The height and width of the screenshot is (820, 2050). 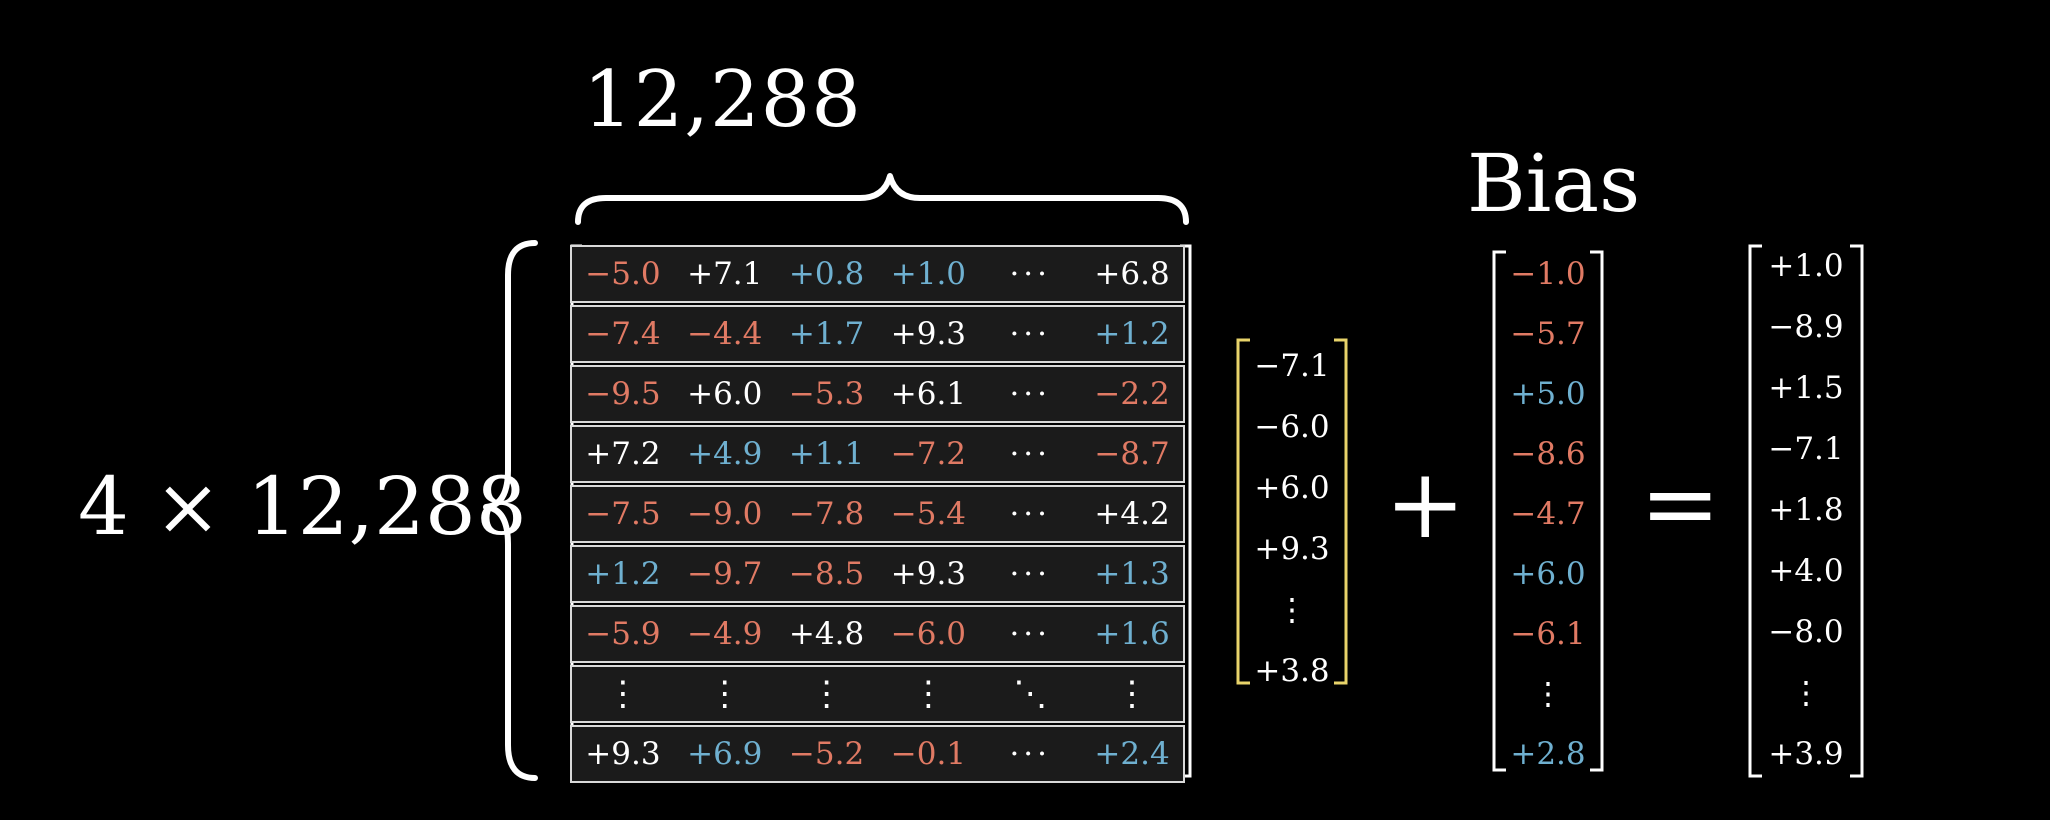 I want to click on vector-entry: +3.9, so click(x=1806, y=754).